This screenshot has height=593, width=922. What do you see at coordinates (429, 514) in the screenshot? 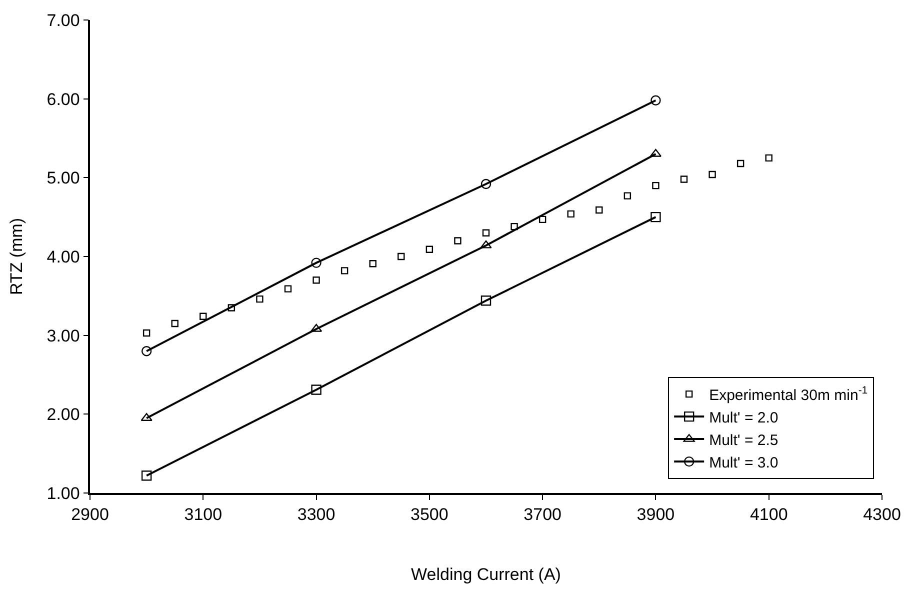
I see `x-tick-label: 3500` at bounding box center [429, 514].